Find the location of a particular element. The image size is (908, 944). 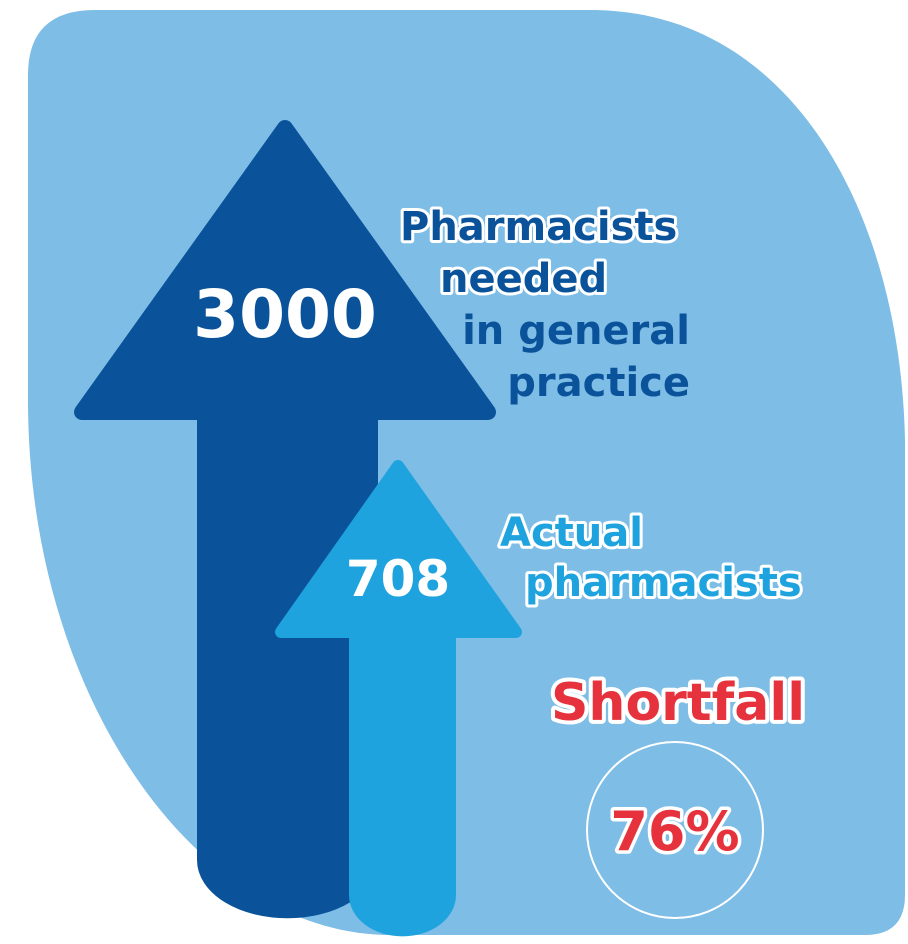

needed-label: in general is located at coordinates (576, 331).